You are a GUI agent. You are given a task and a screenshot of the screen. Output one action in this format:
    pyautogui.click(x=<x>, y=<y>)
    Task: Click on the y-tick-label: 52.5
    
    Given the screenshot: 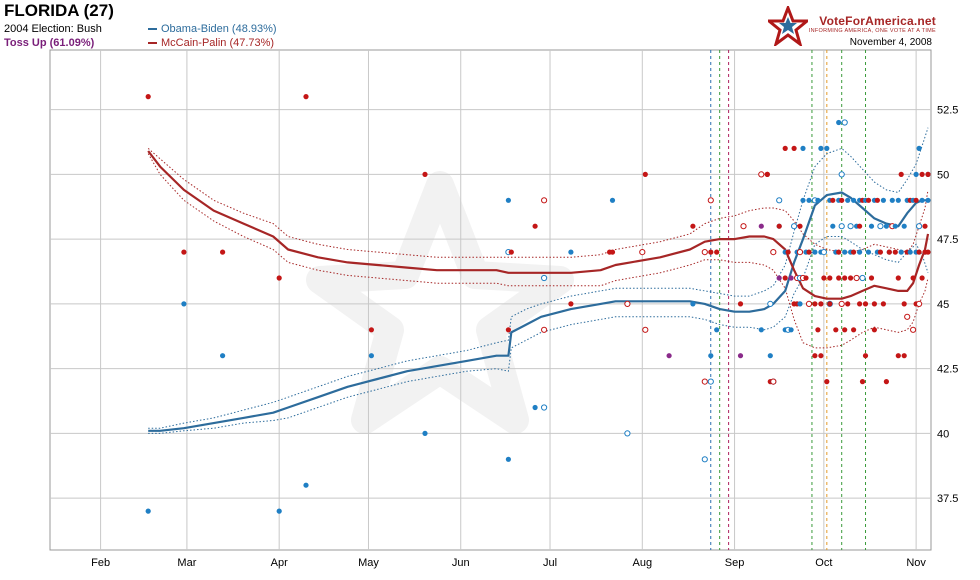 What is the action you would take?
    pyautogui.click(x=947, y=111)
    